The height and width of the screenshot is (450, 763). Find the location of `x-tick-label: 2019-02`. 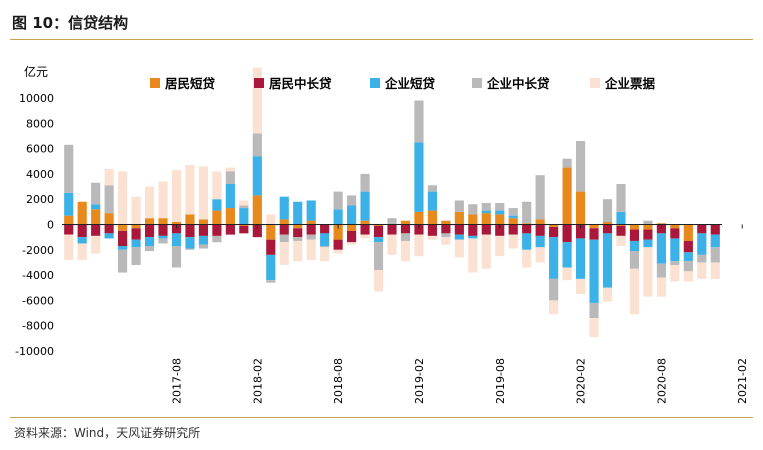

x-tick-label: 2019-02 is located at coordinates (419, 381).